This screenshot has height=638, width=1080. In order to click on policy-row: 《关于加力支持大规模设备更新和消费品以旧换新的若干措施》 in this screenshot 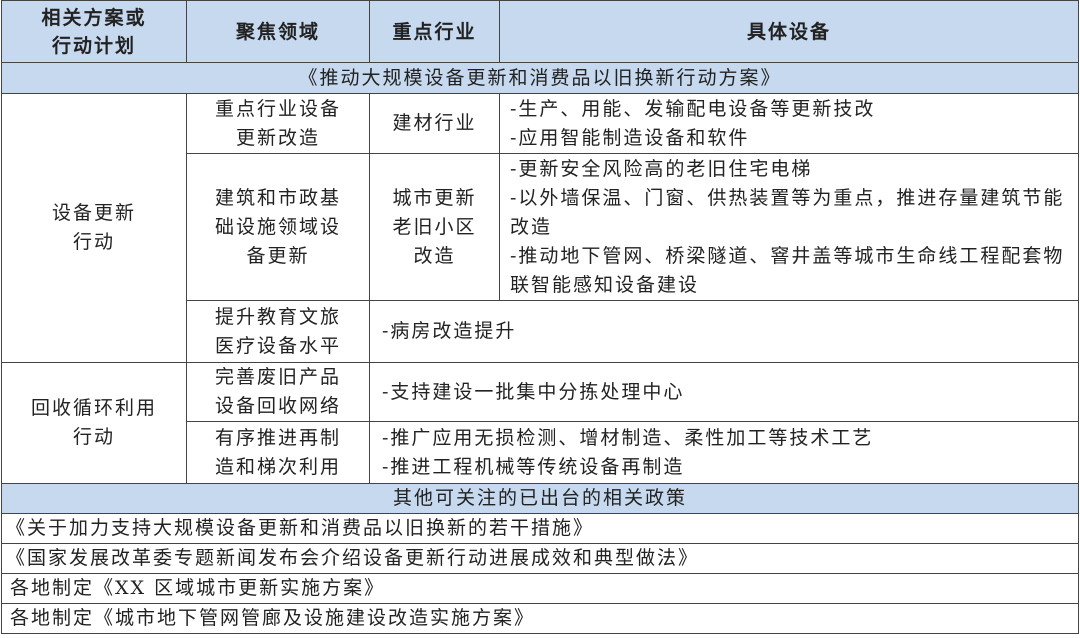, I will do `click(540, 528)`.